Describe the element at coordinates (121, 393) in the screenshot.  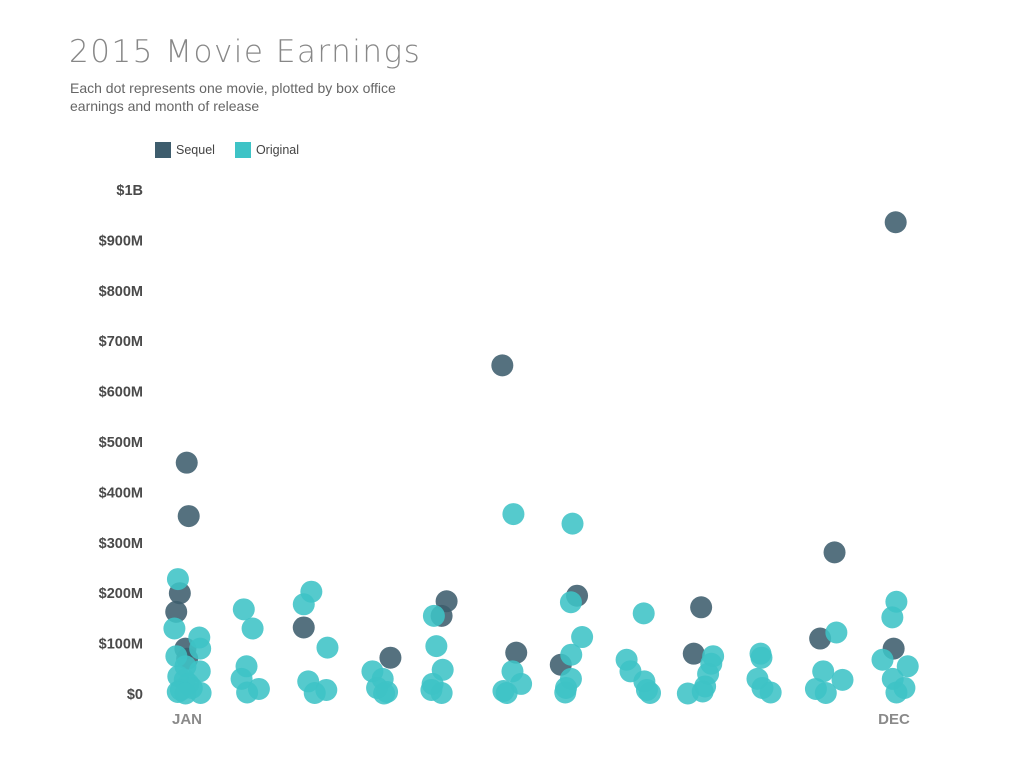
I see `y-tick-label: $600M` at that location.